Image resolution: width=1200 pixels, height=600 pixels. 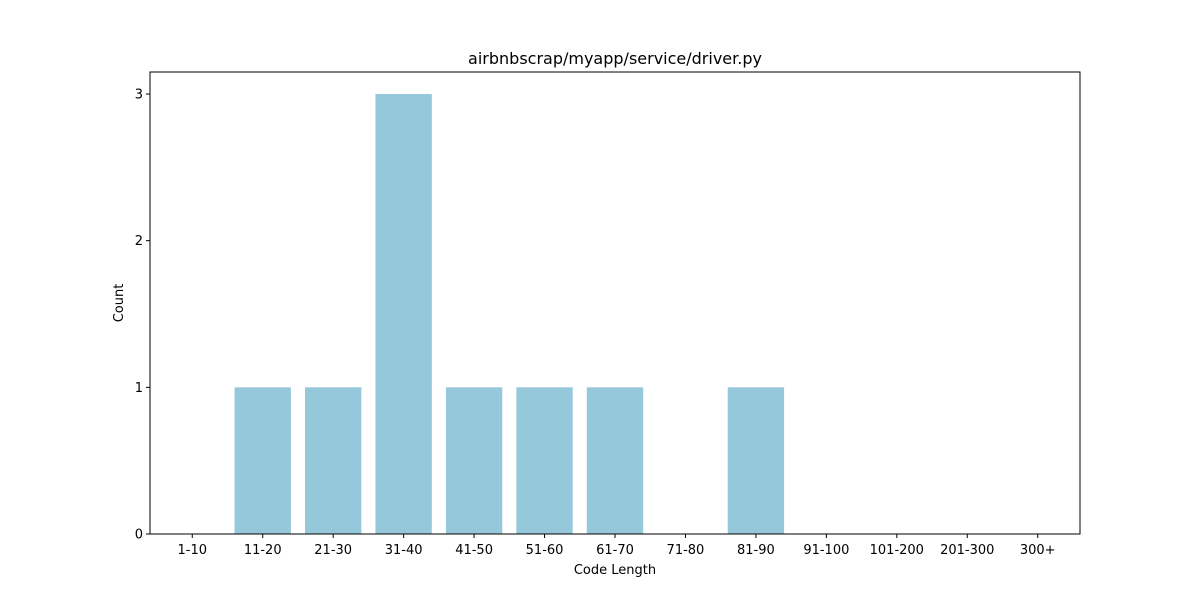 I want to click on x-tick-label: 201-300, so click(x=967, y=550).